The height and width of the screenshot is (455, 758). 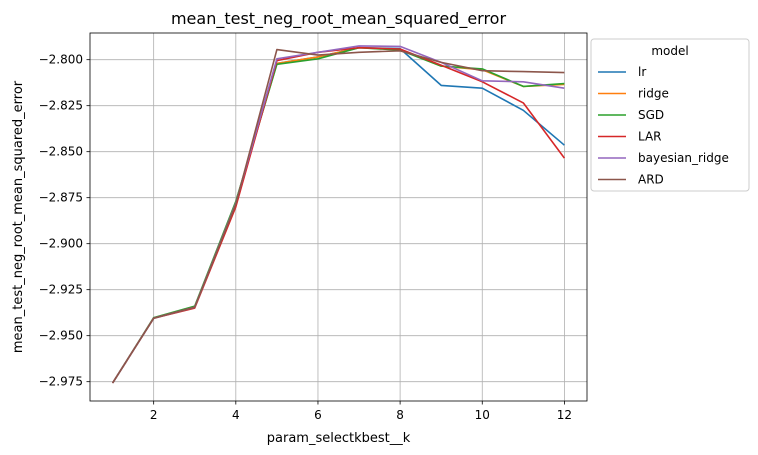 I want to click on legend-label: ridge, so click(x=653, y=94).